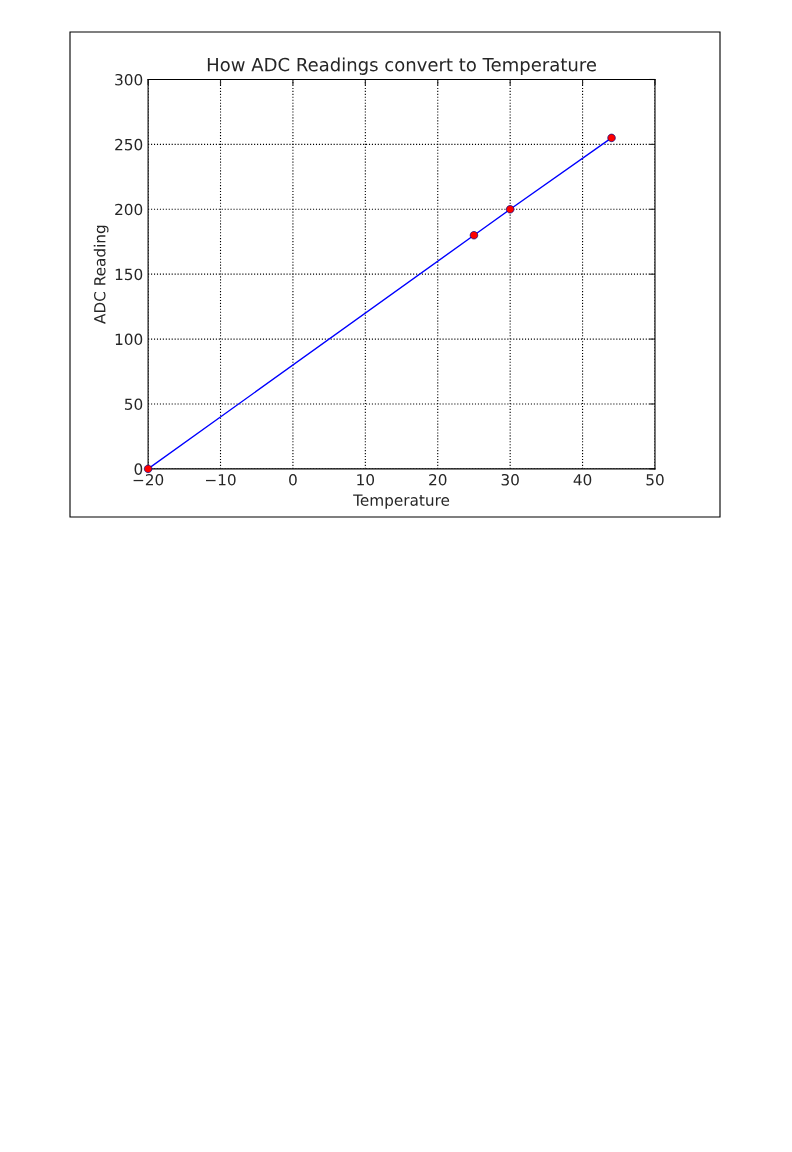 This screenshot has height=1152, width=792. I want to click on x-tick-label: −10, so click(221, 479).